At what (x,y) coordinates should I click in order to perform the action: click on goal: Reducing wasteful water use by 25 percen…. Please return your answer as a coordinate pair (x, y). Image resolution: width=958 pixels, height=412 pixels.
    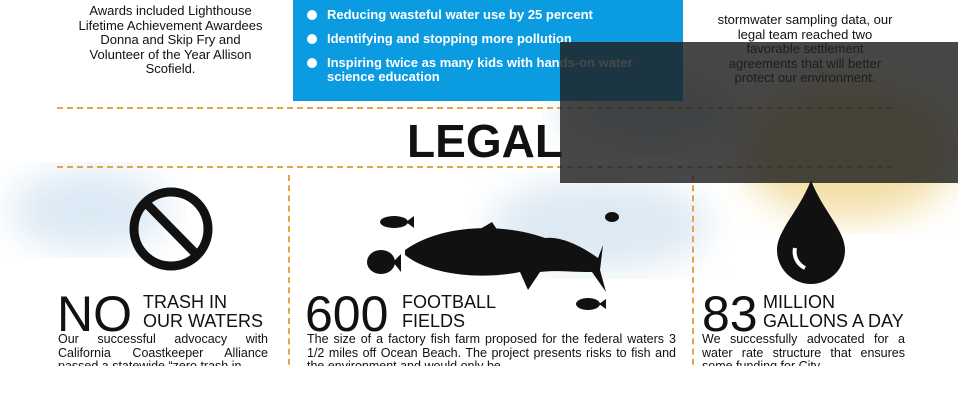
    Looking at the image, I should click on (482, 15).